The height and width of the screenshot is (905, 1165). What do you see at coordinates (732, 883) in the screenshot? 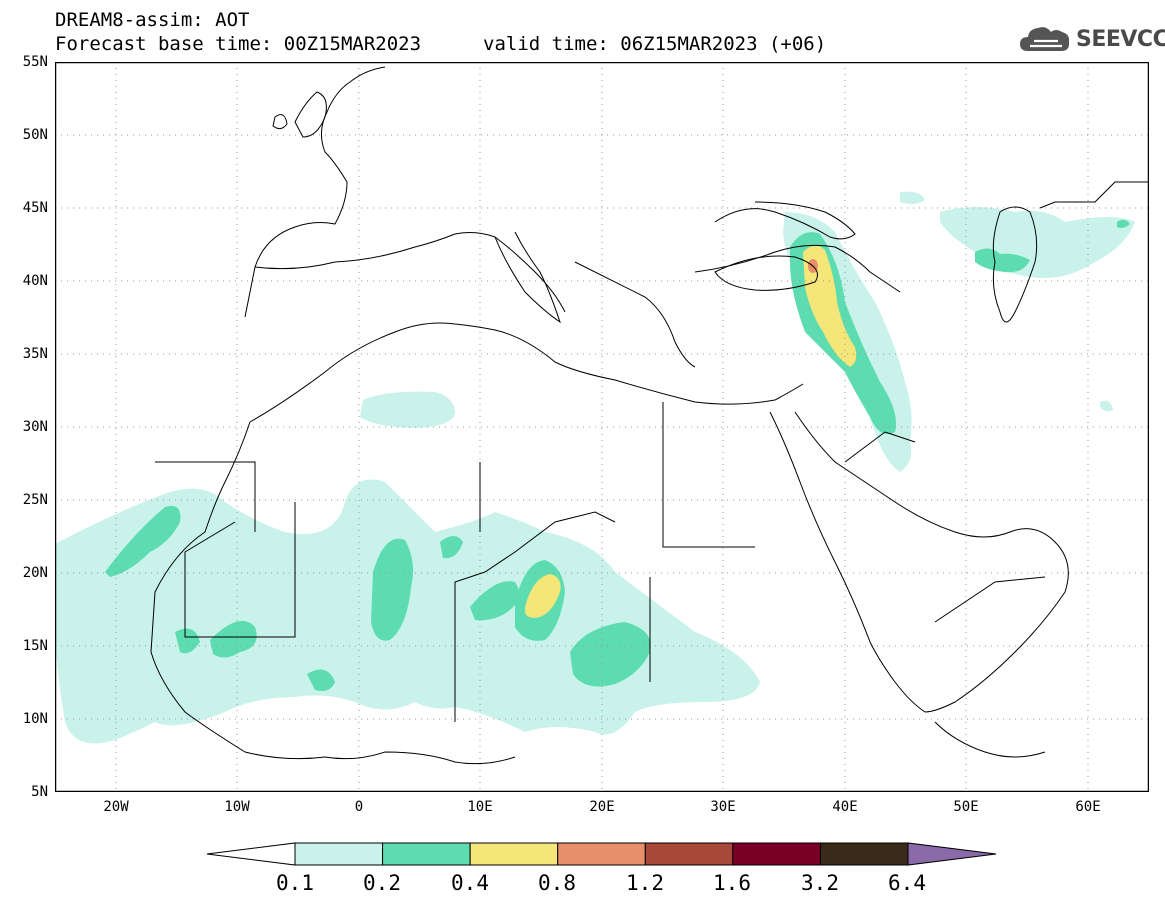
I see `colorbar-label: 1.6` at bounding box center [732, 883].